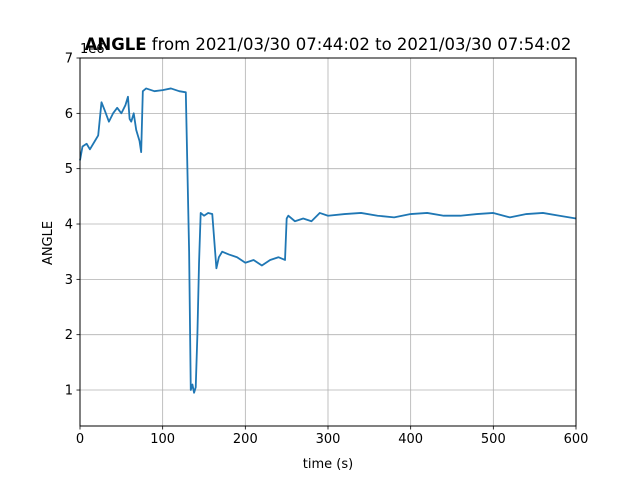  I want to click on y-tick-label: 3, so click(69, 280).